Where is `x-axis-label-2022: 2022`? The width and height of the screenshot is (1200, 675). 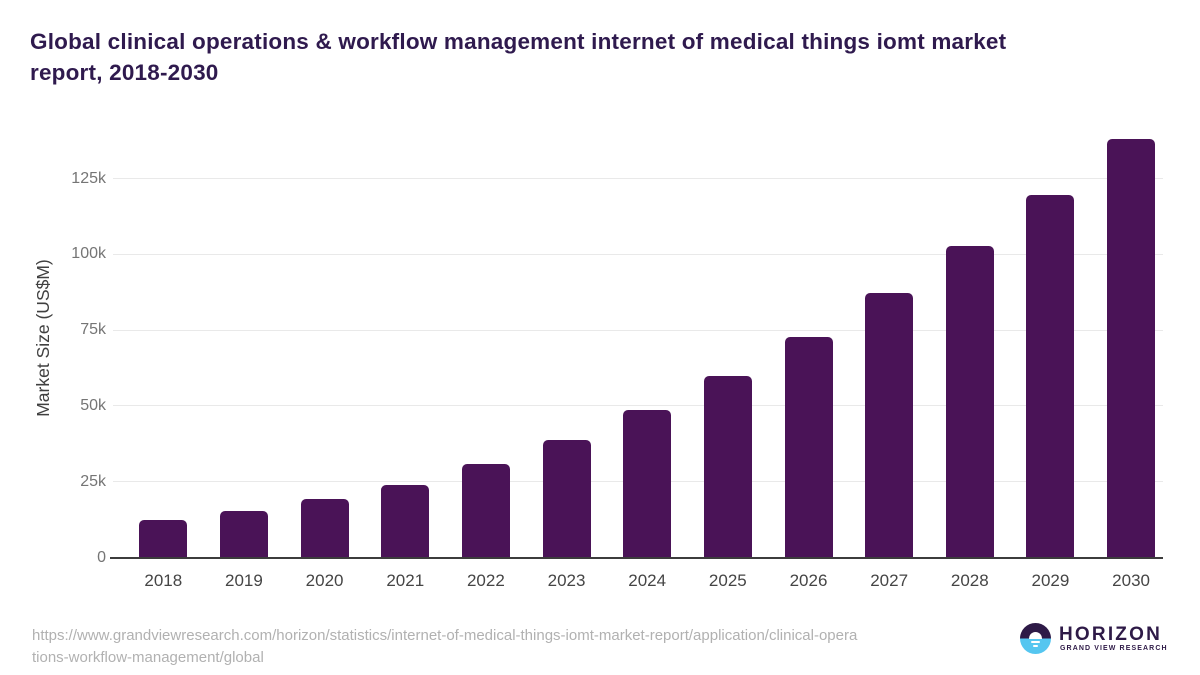 x-axis-label-2022: 2022 is located at coordinates (485, 580).